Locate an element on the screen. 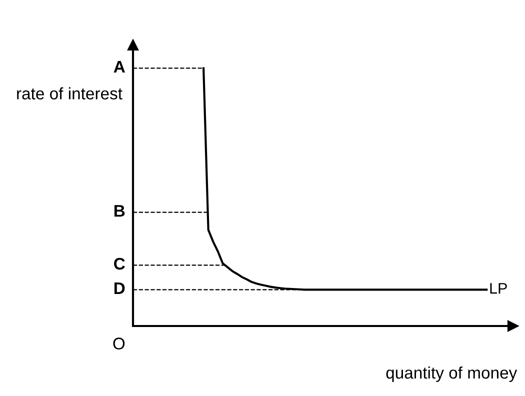  text: O is located at coordinates (119, 344).